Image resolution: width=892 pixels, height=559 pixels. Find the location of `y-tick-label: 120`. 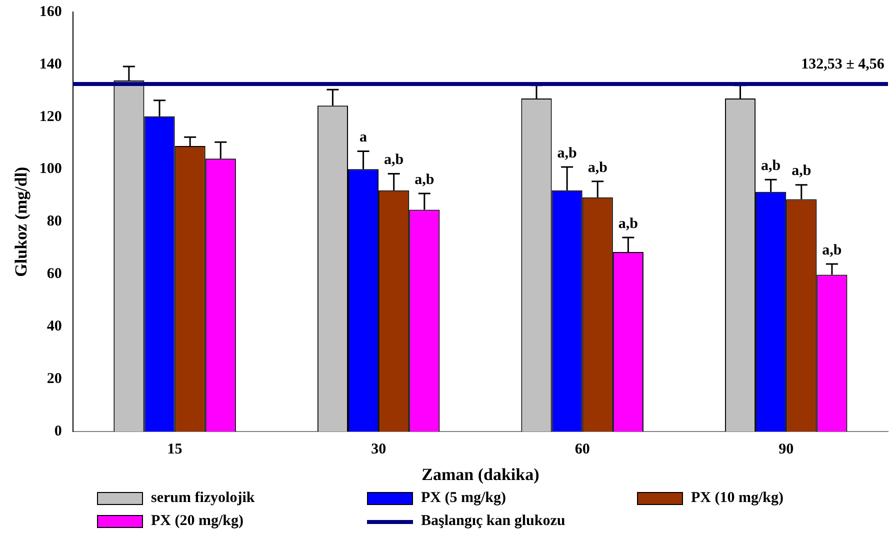

y-tick-label: 120 is located at coordinates (50, 116).